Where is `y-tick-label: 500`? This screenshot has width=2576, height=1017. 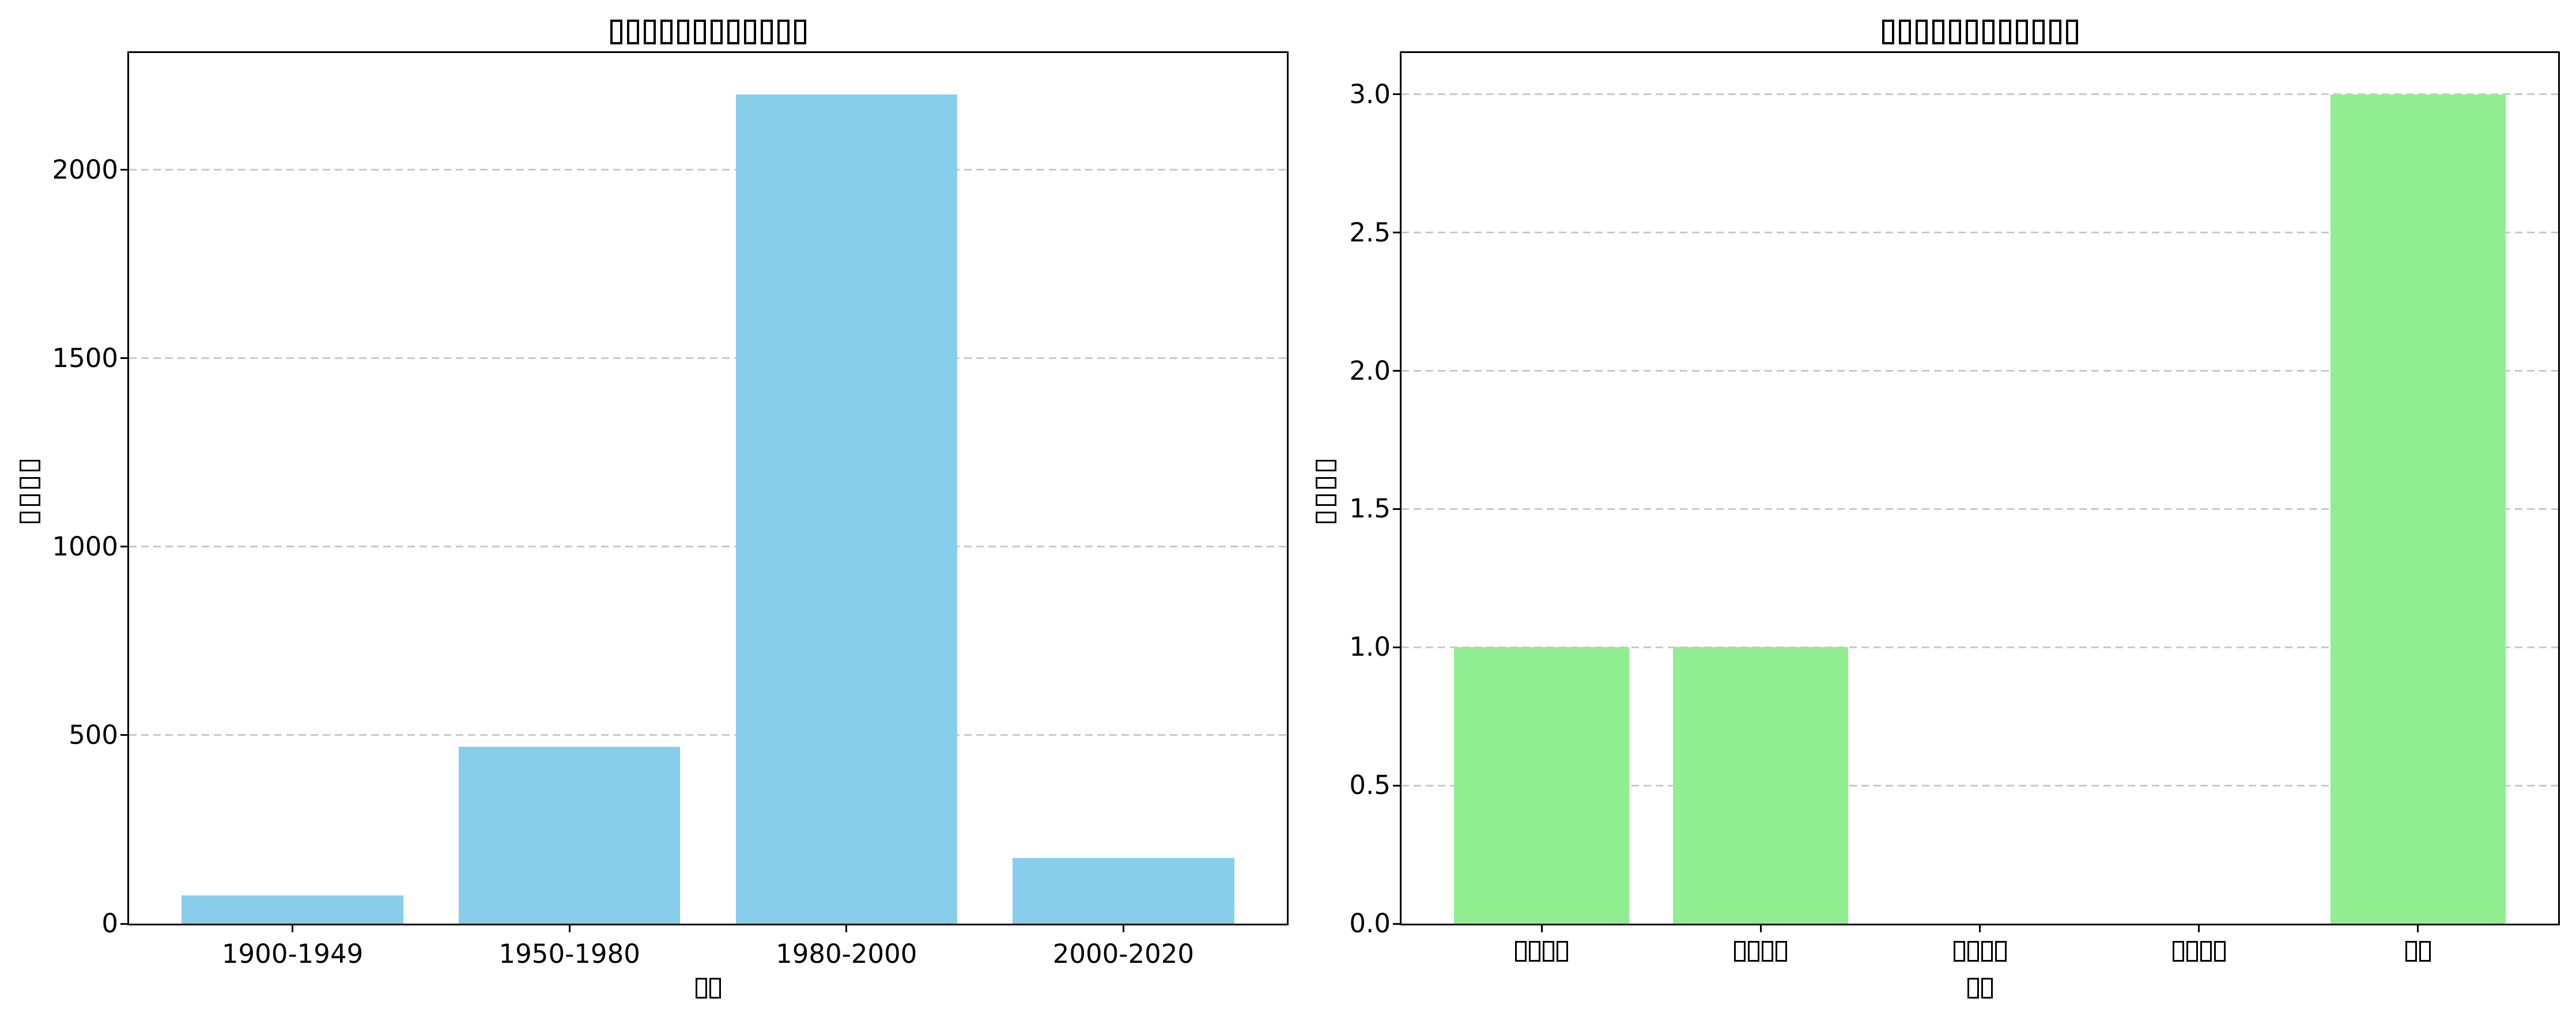 y-tick-label: 500 is located at coordinates (94, 734).